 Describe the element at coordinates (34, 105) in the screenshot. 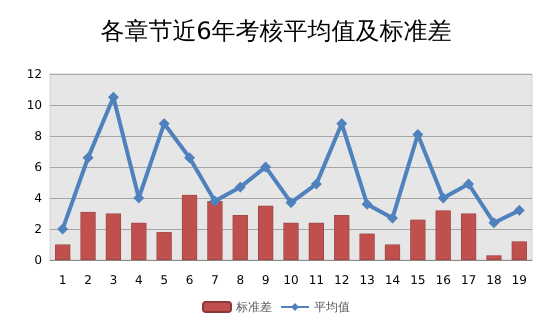

I see `y-tick-label: 10` at that location.